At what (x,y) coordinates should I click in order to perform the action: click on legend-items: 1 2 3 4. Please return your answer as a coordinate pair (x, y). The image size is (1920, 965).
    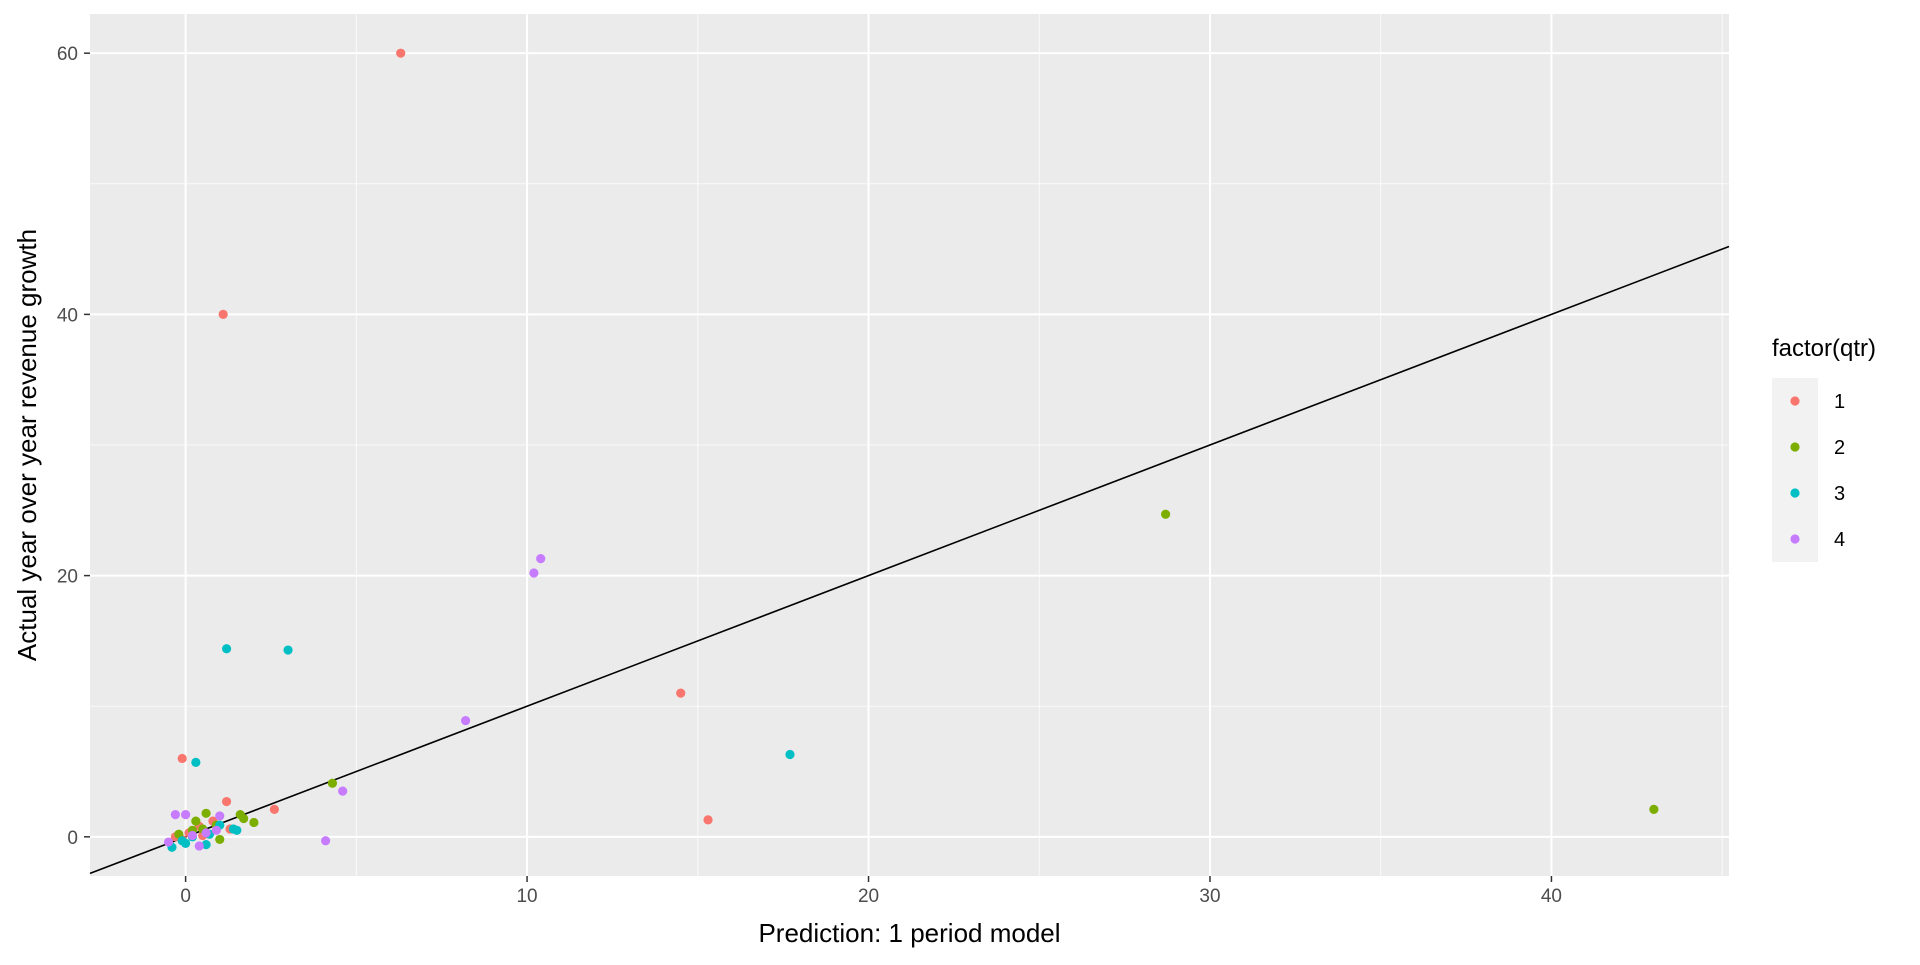
    Looking at the image, I should click on (1808, 470).